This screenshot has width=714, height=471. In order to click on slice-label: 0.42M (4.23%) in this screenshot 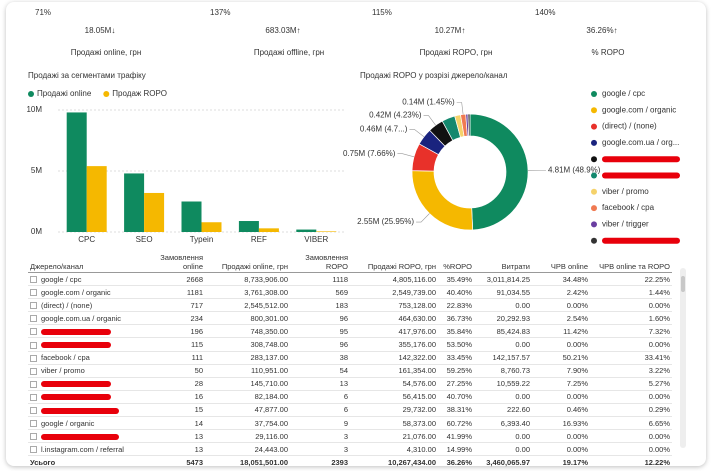, I will do `click(395, 115)`.